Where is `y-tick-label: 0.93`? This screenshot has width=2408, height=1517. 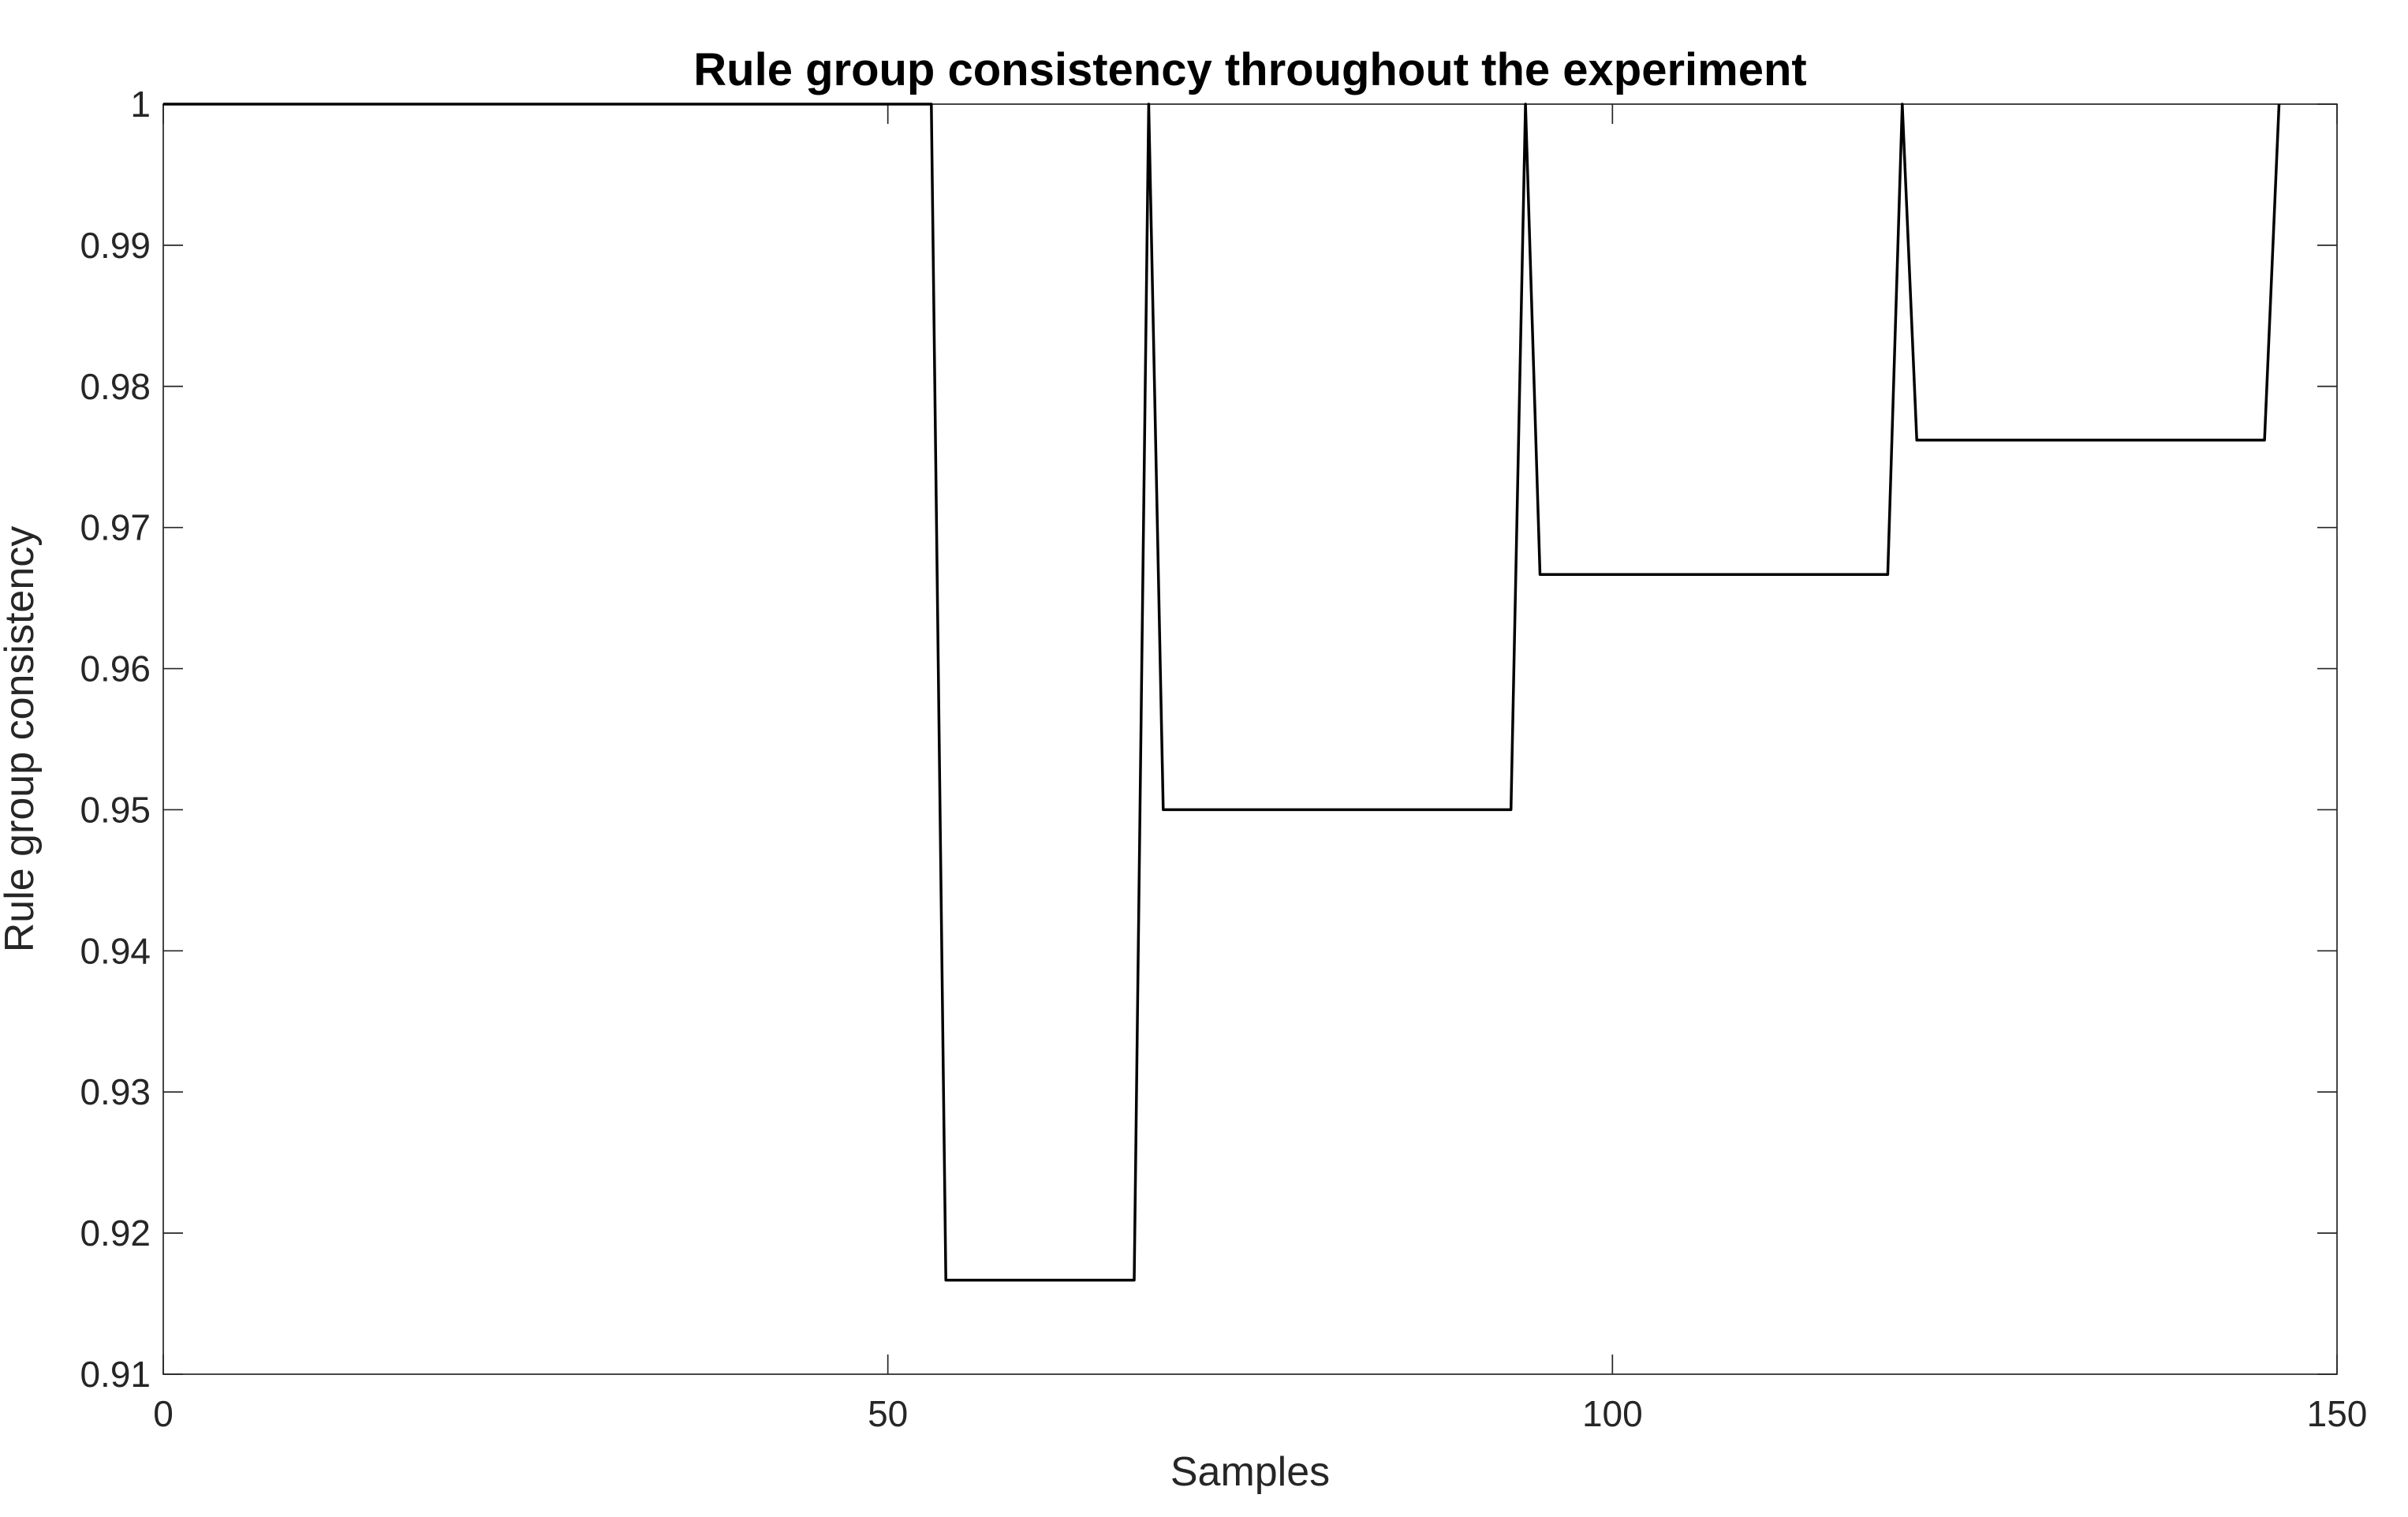 y-tick-label: 0.93 is located at coordinates (115, 1091).